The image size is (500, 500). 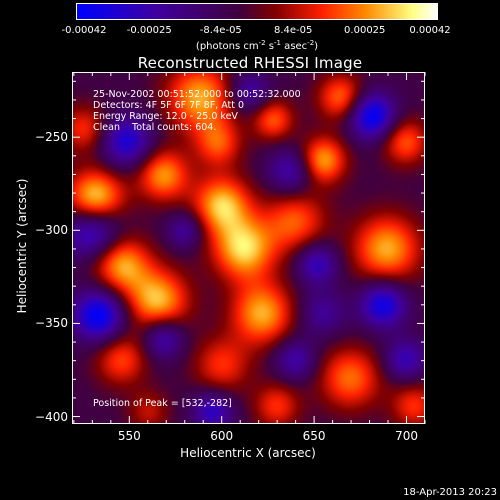 I want to click on y-tick-label: −250, so click(x=51, y=137).